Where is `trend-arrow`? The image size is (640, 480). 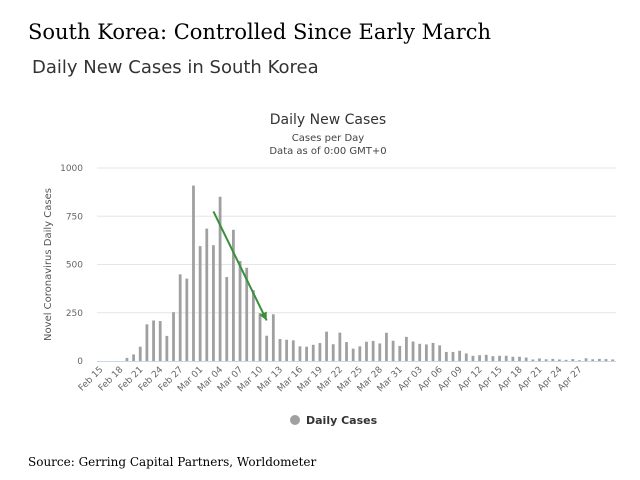 trend-arrow is located at coordinates (240, 265).